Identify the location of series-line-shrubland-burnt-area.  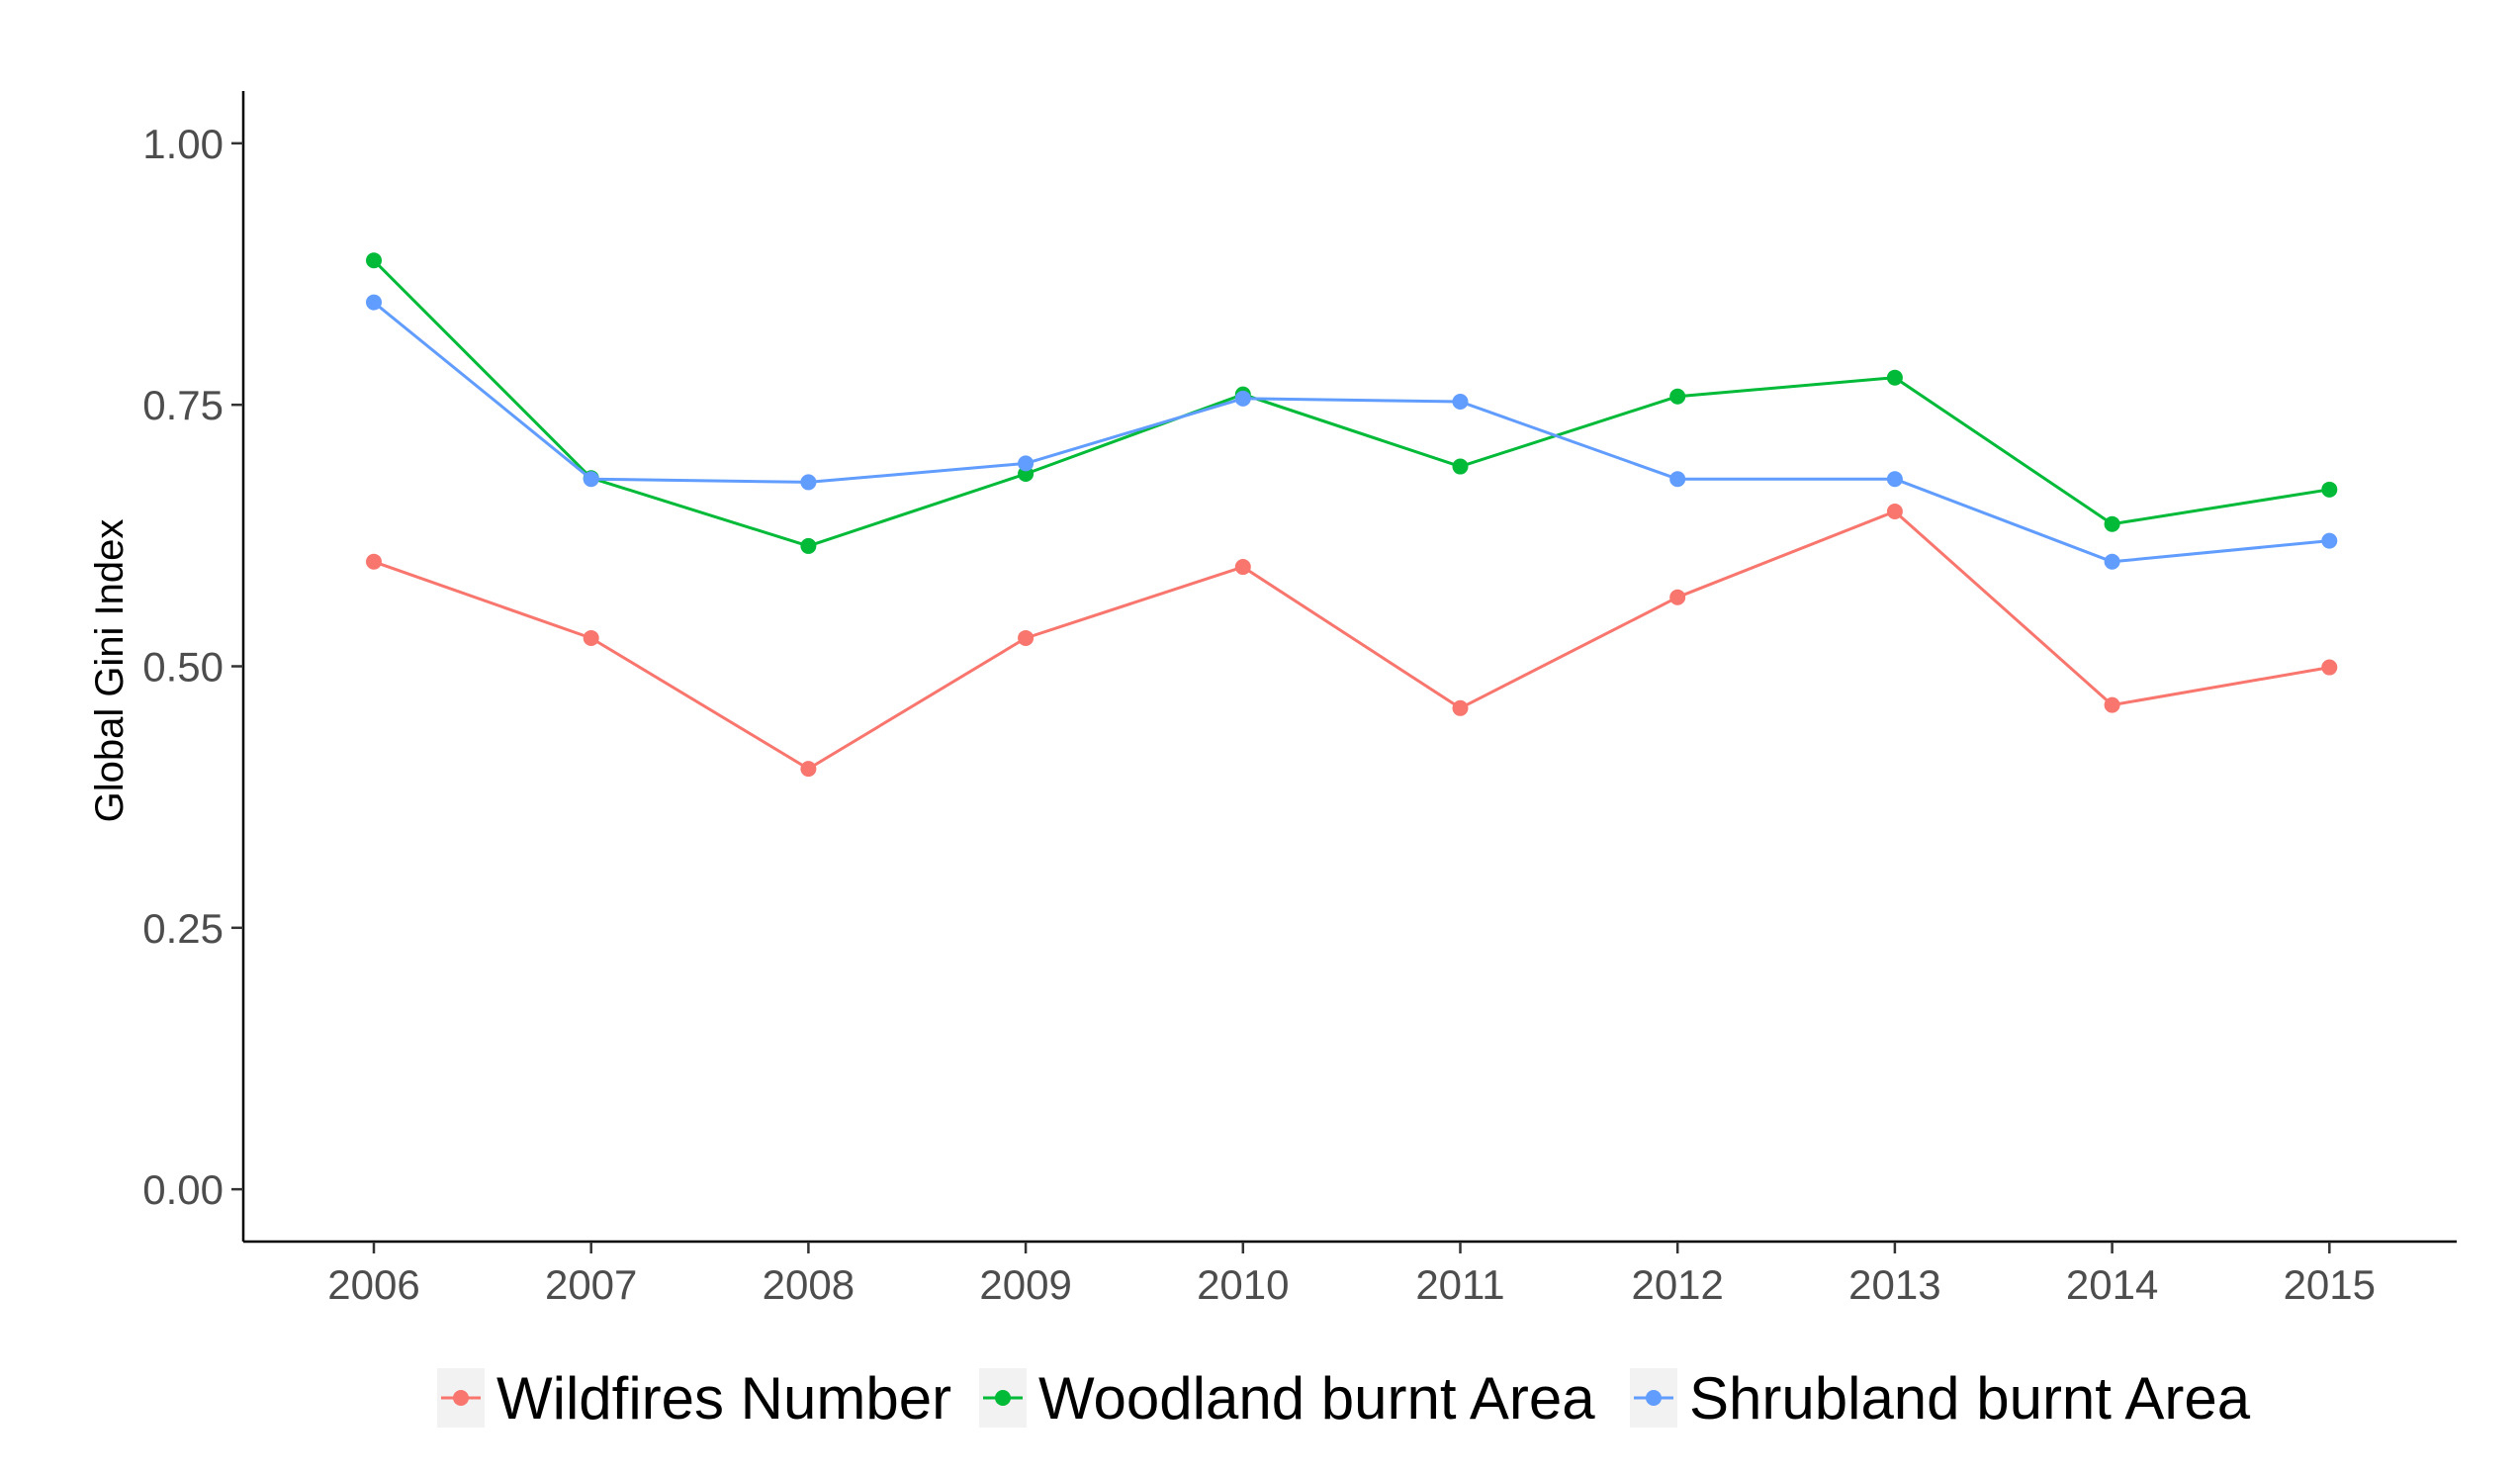
(1351, 432).